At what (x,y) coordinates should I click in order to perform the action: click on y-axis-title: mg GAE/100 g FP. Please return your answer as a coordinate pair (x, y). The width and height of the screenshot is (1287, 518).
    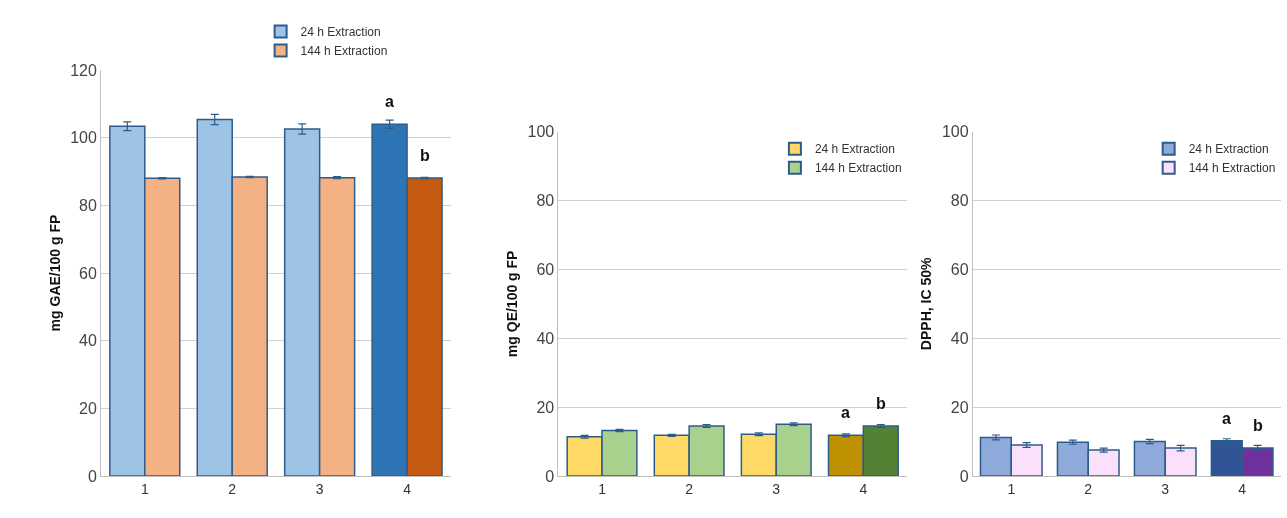
    Looking at the image, I should click on (54, 273).